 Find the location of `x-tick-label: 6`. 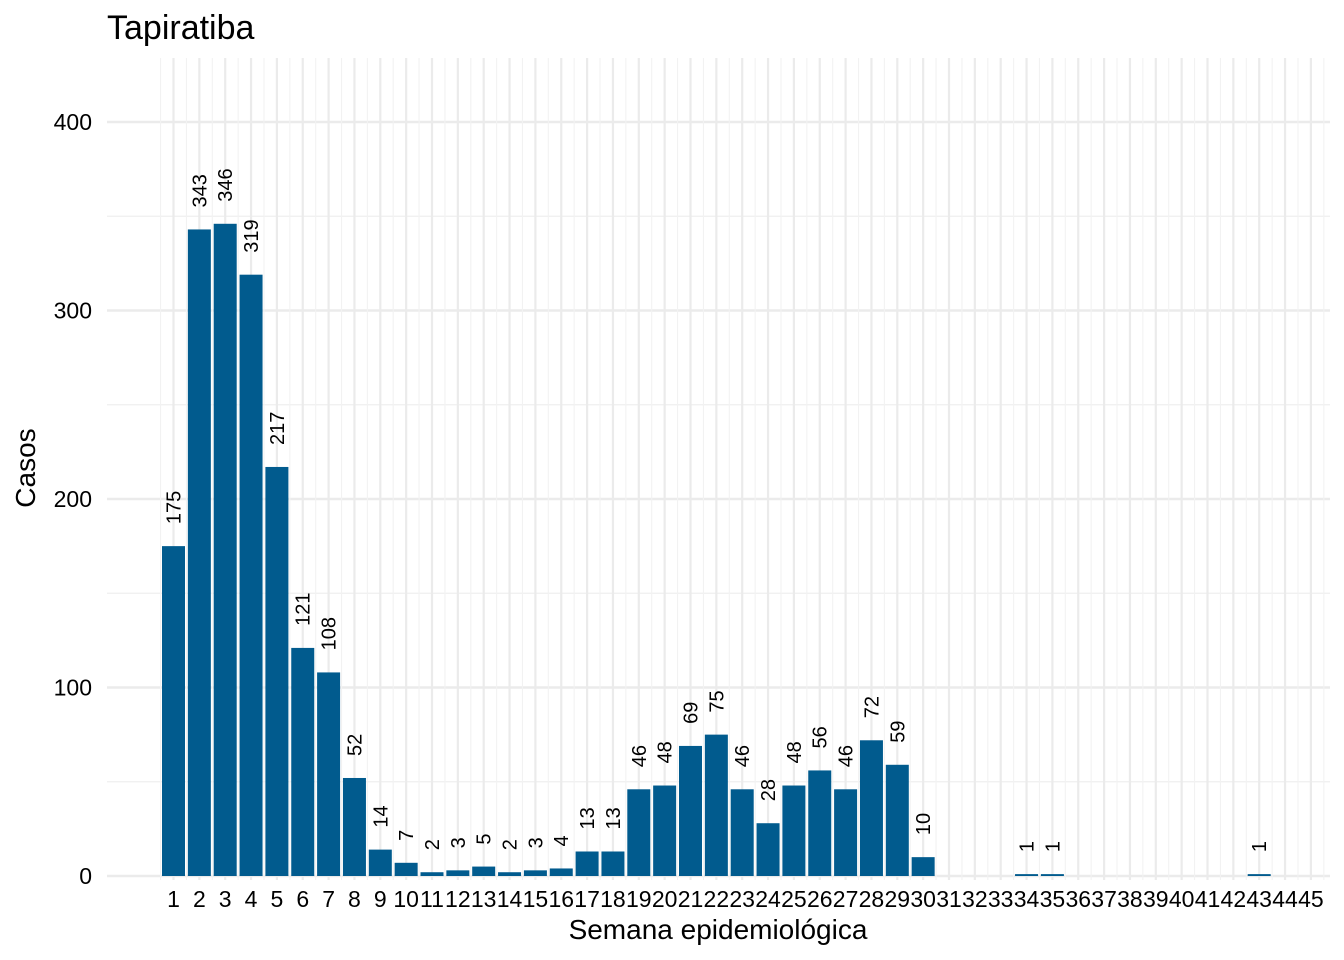

x-tick-label: 6 is located at coordinates (302, 899).